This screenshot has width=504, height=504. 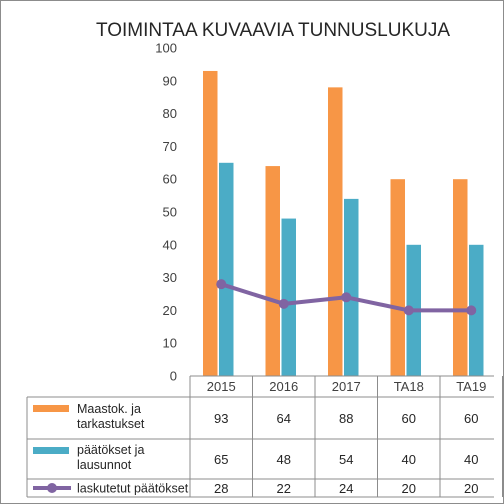 I want to click on x-tick-label: 2015, so click(x=221, y=386).